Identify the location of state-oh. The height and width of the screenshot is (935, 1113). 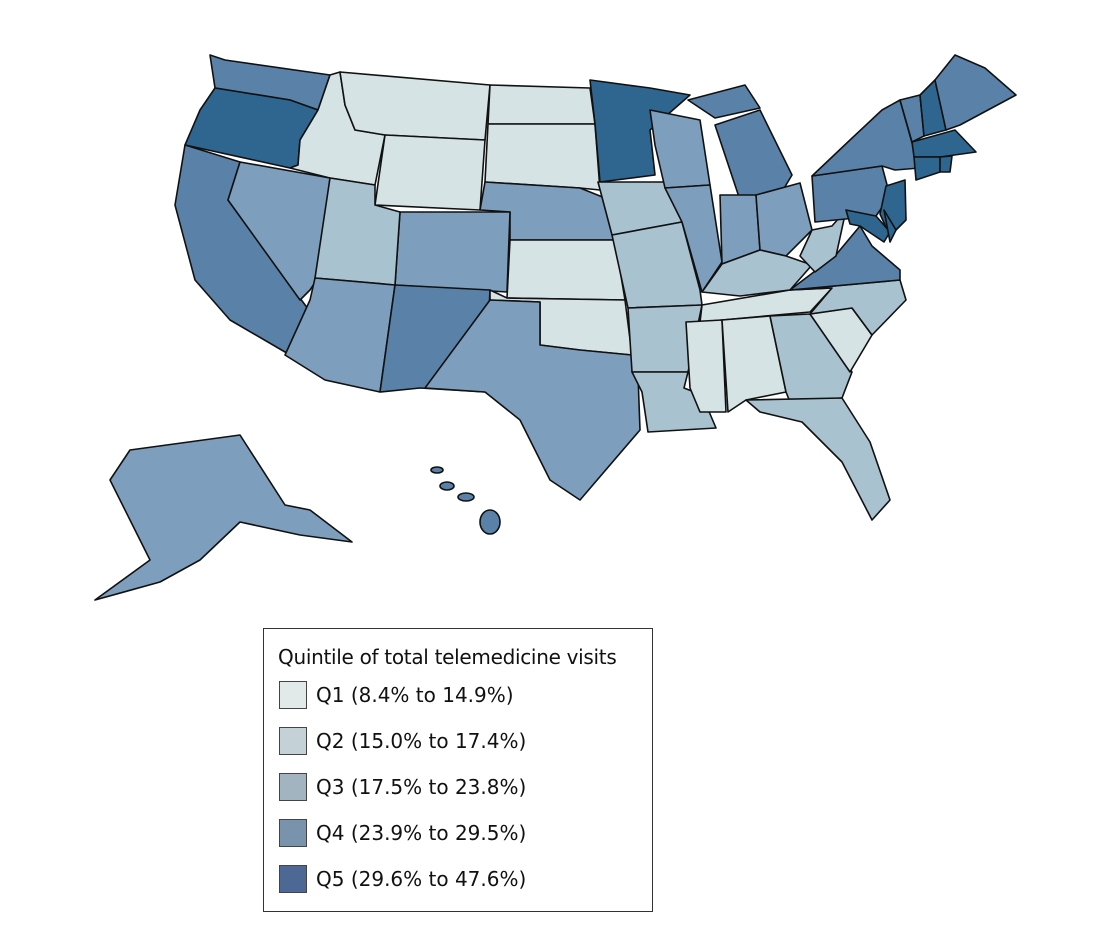
(784, 219).